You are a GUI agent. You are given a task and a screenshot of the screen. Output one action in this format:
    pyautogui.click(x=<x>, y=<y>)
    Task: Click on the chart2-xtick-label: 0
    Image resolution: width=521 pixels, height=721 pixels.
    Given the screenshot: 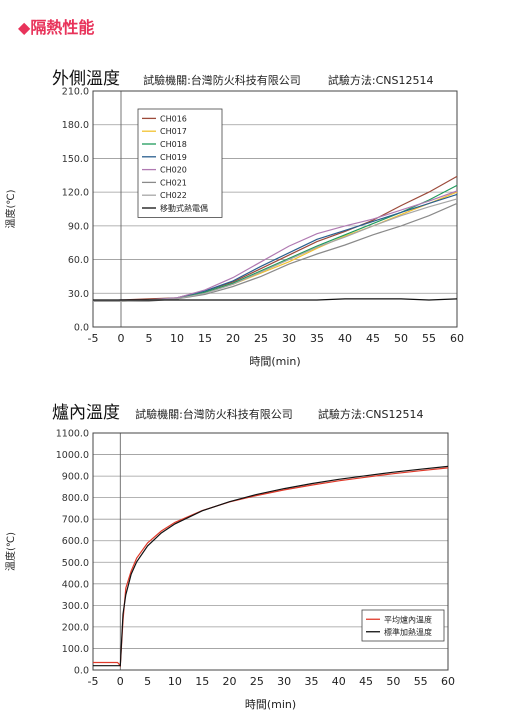 What is the action you would take?
    pyautogui.click(x=120, y=681)
    